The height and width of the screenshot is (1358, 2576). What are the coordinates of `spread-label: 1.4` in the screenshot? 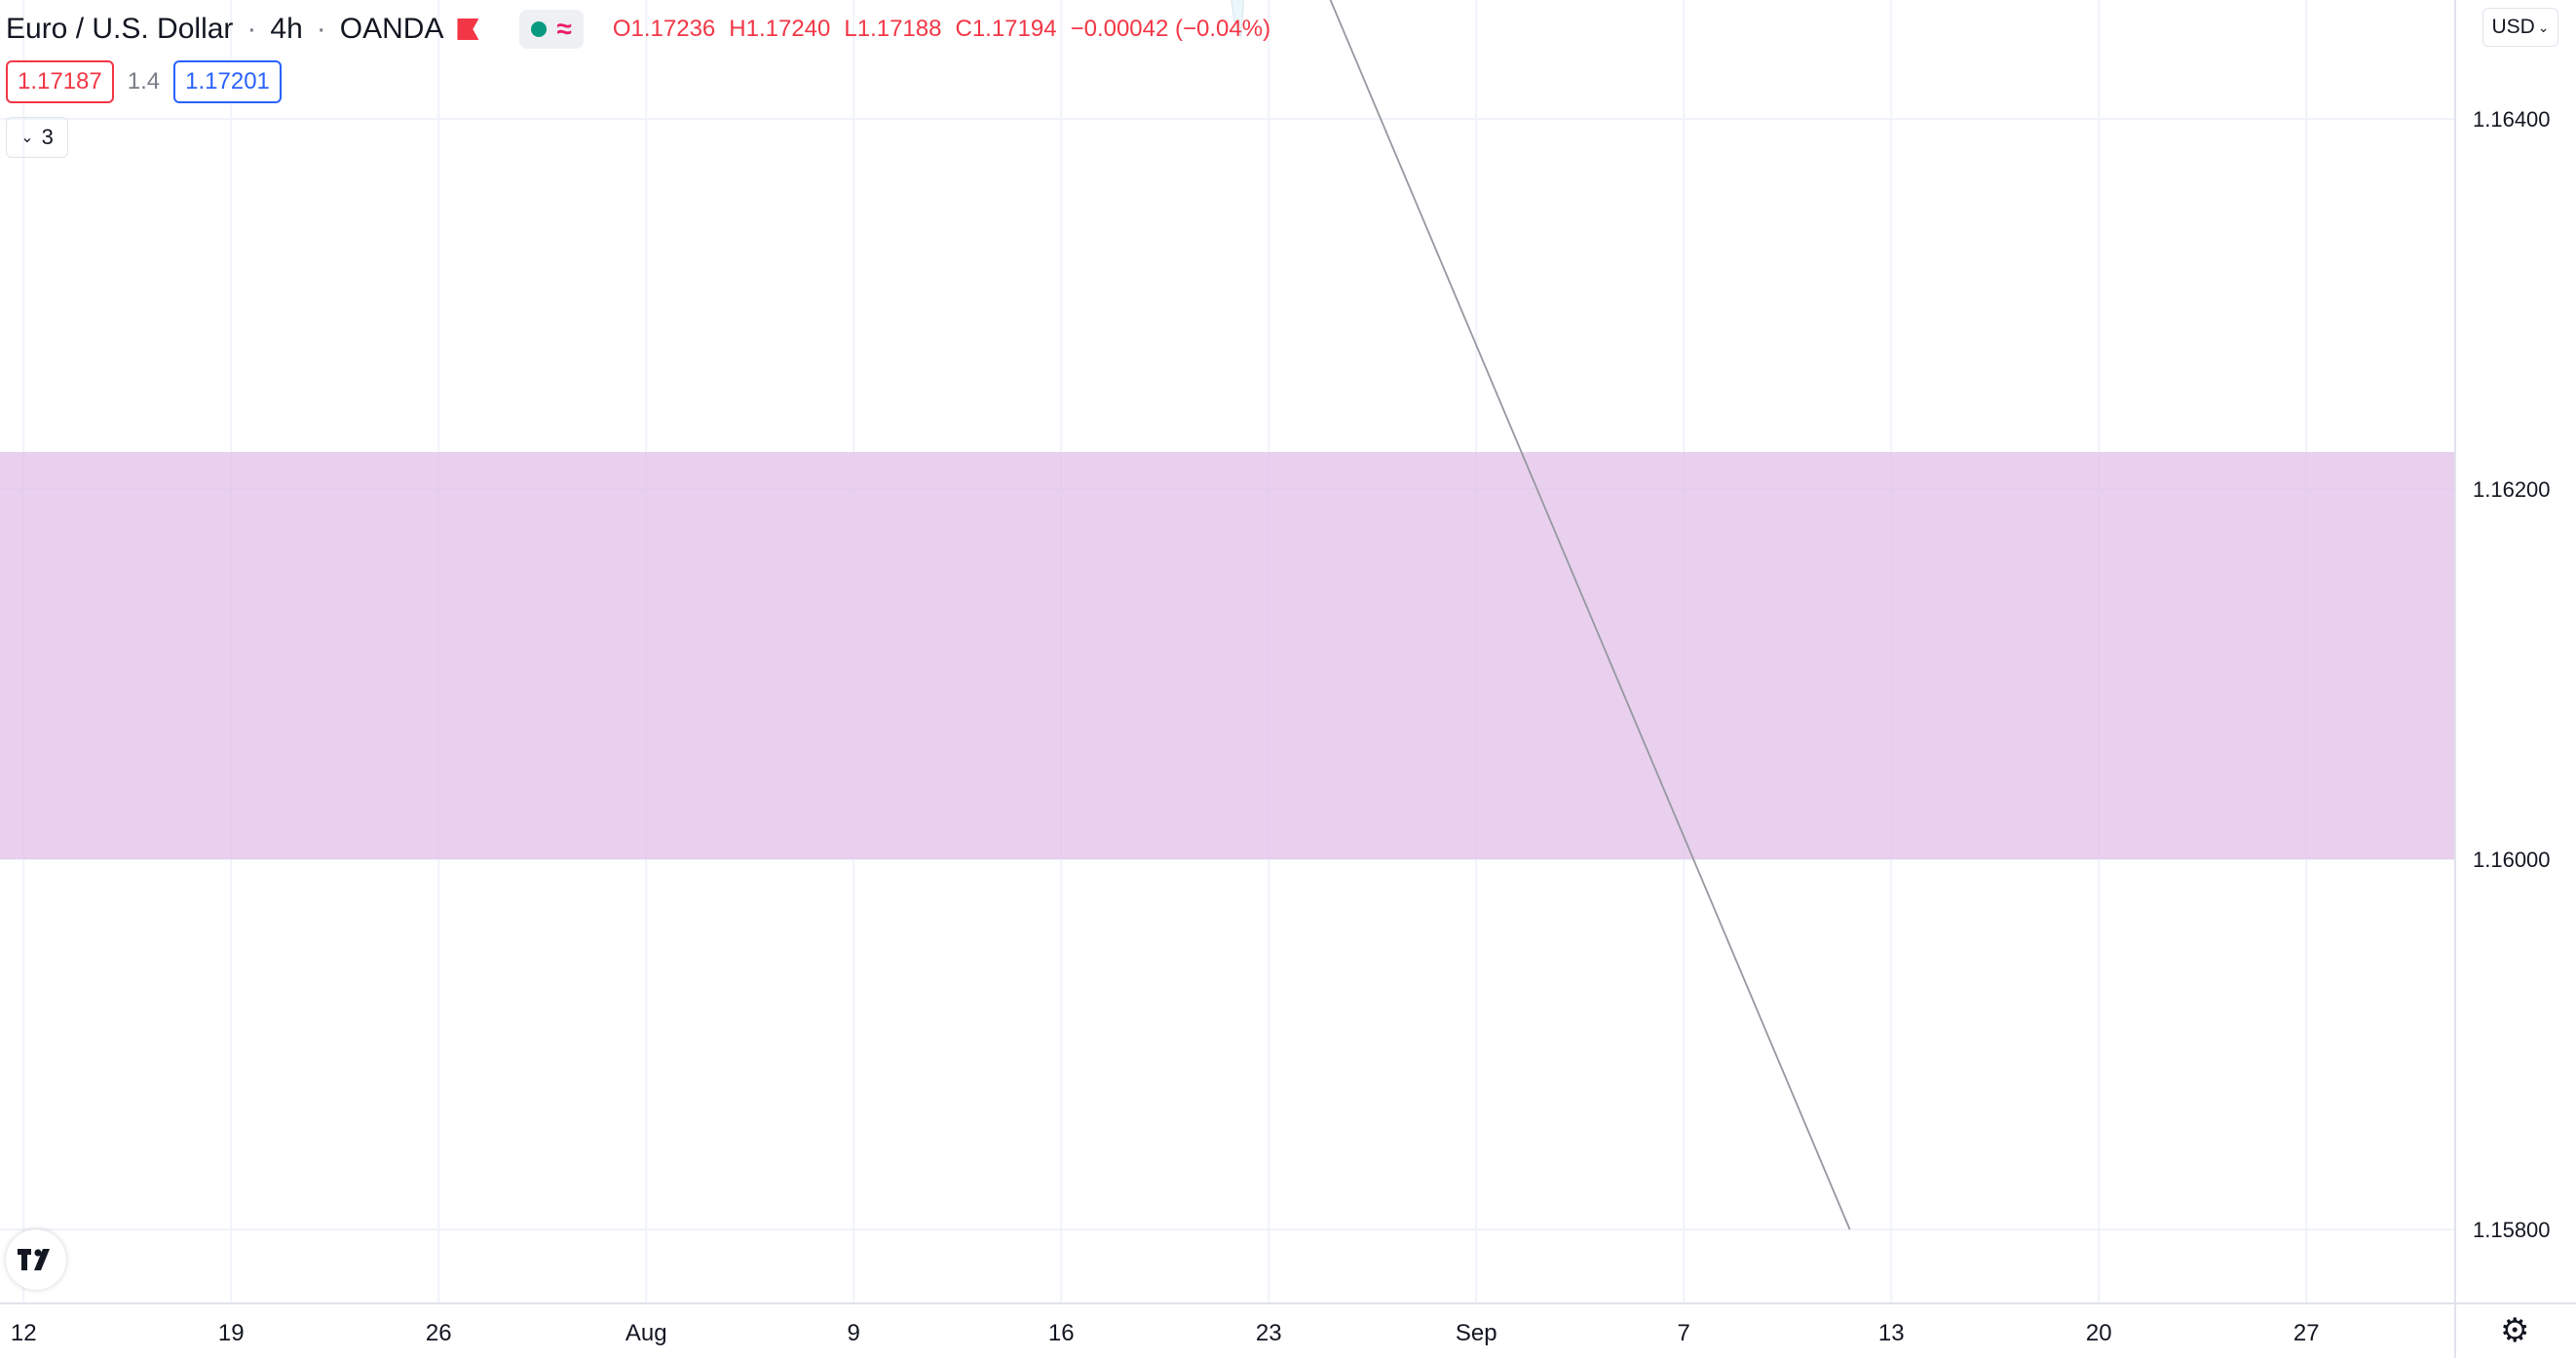 It's located at (144, 81).